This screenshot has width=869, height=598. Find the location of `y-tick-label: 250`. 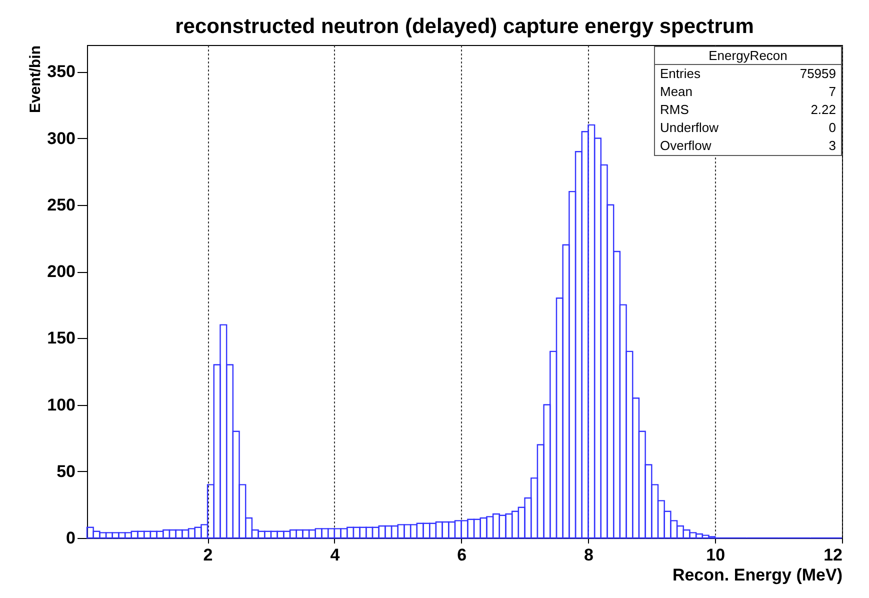

y-tick-label: 250 is located at coordinates (61, 204).